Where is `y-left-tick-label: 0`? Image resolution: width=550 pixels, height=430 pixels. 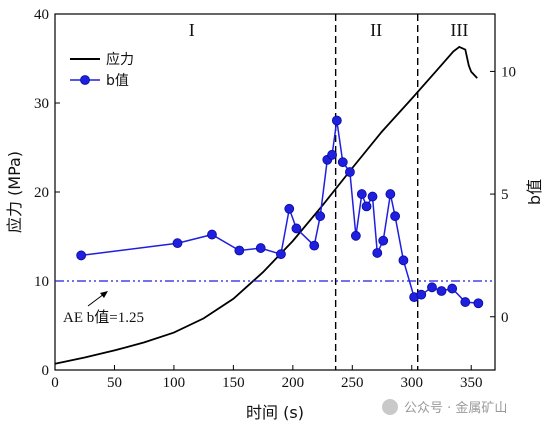
y-left-tick-label: 0 is located at coordinates (46, 371).